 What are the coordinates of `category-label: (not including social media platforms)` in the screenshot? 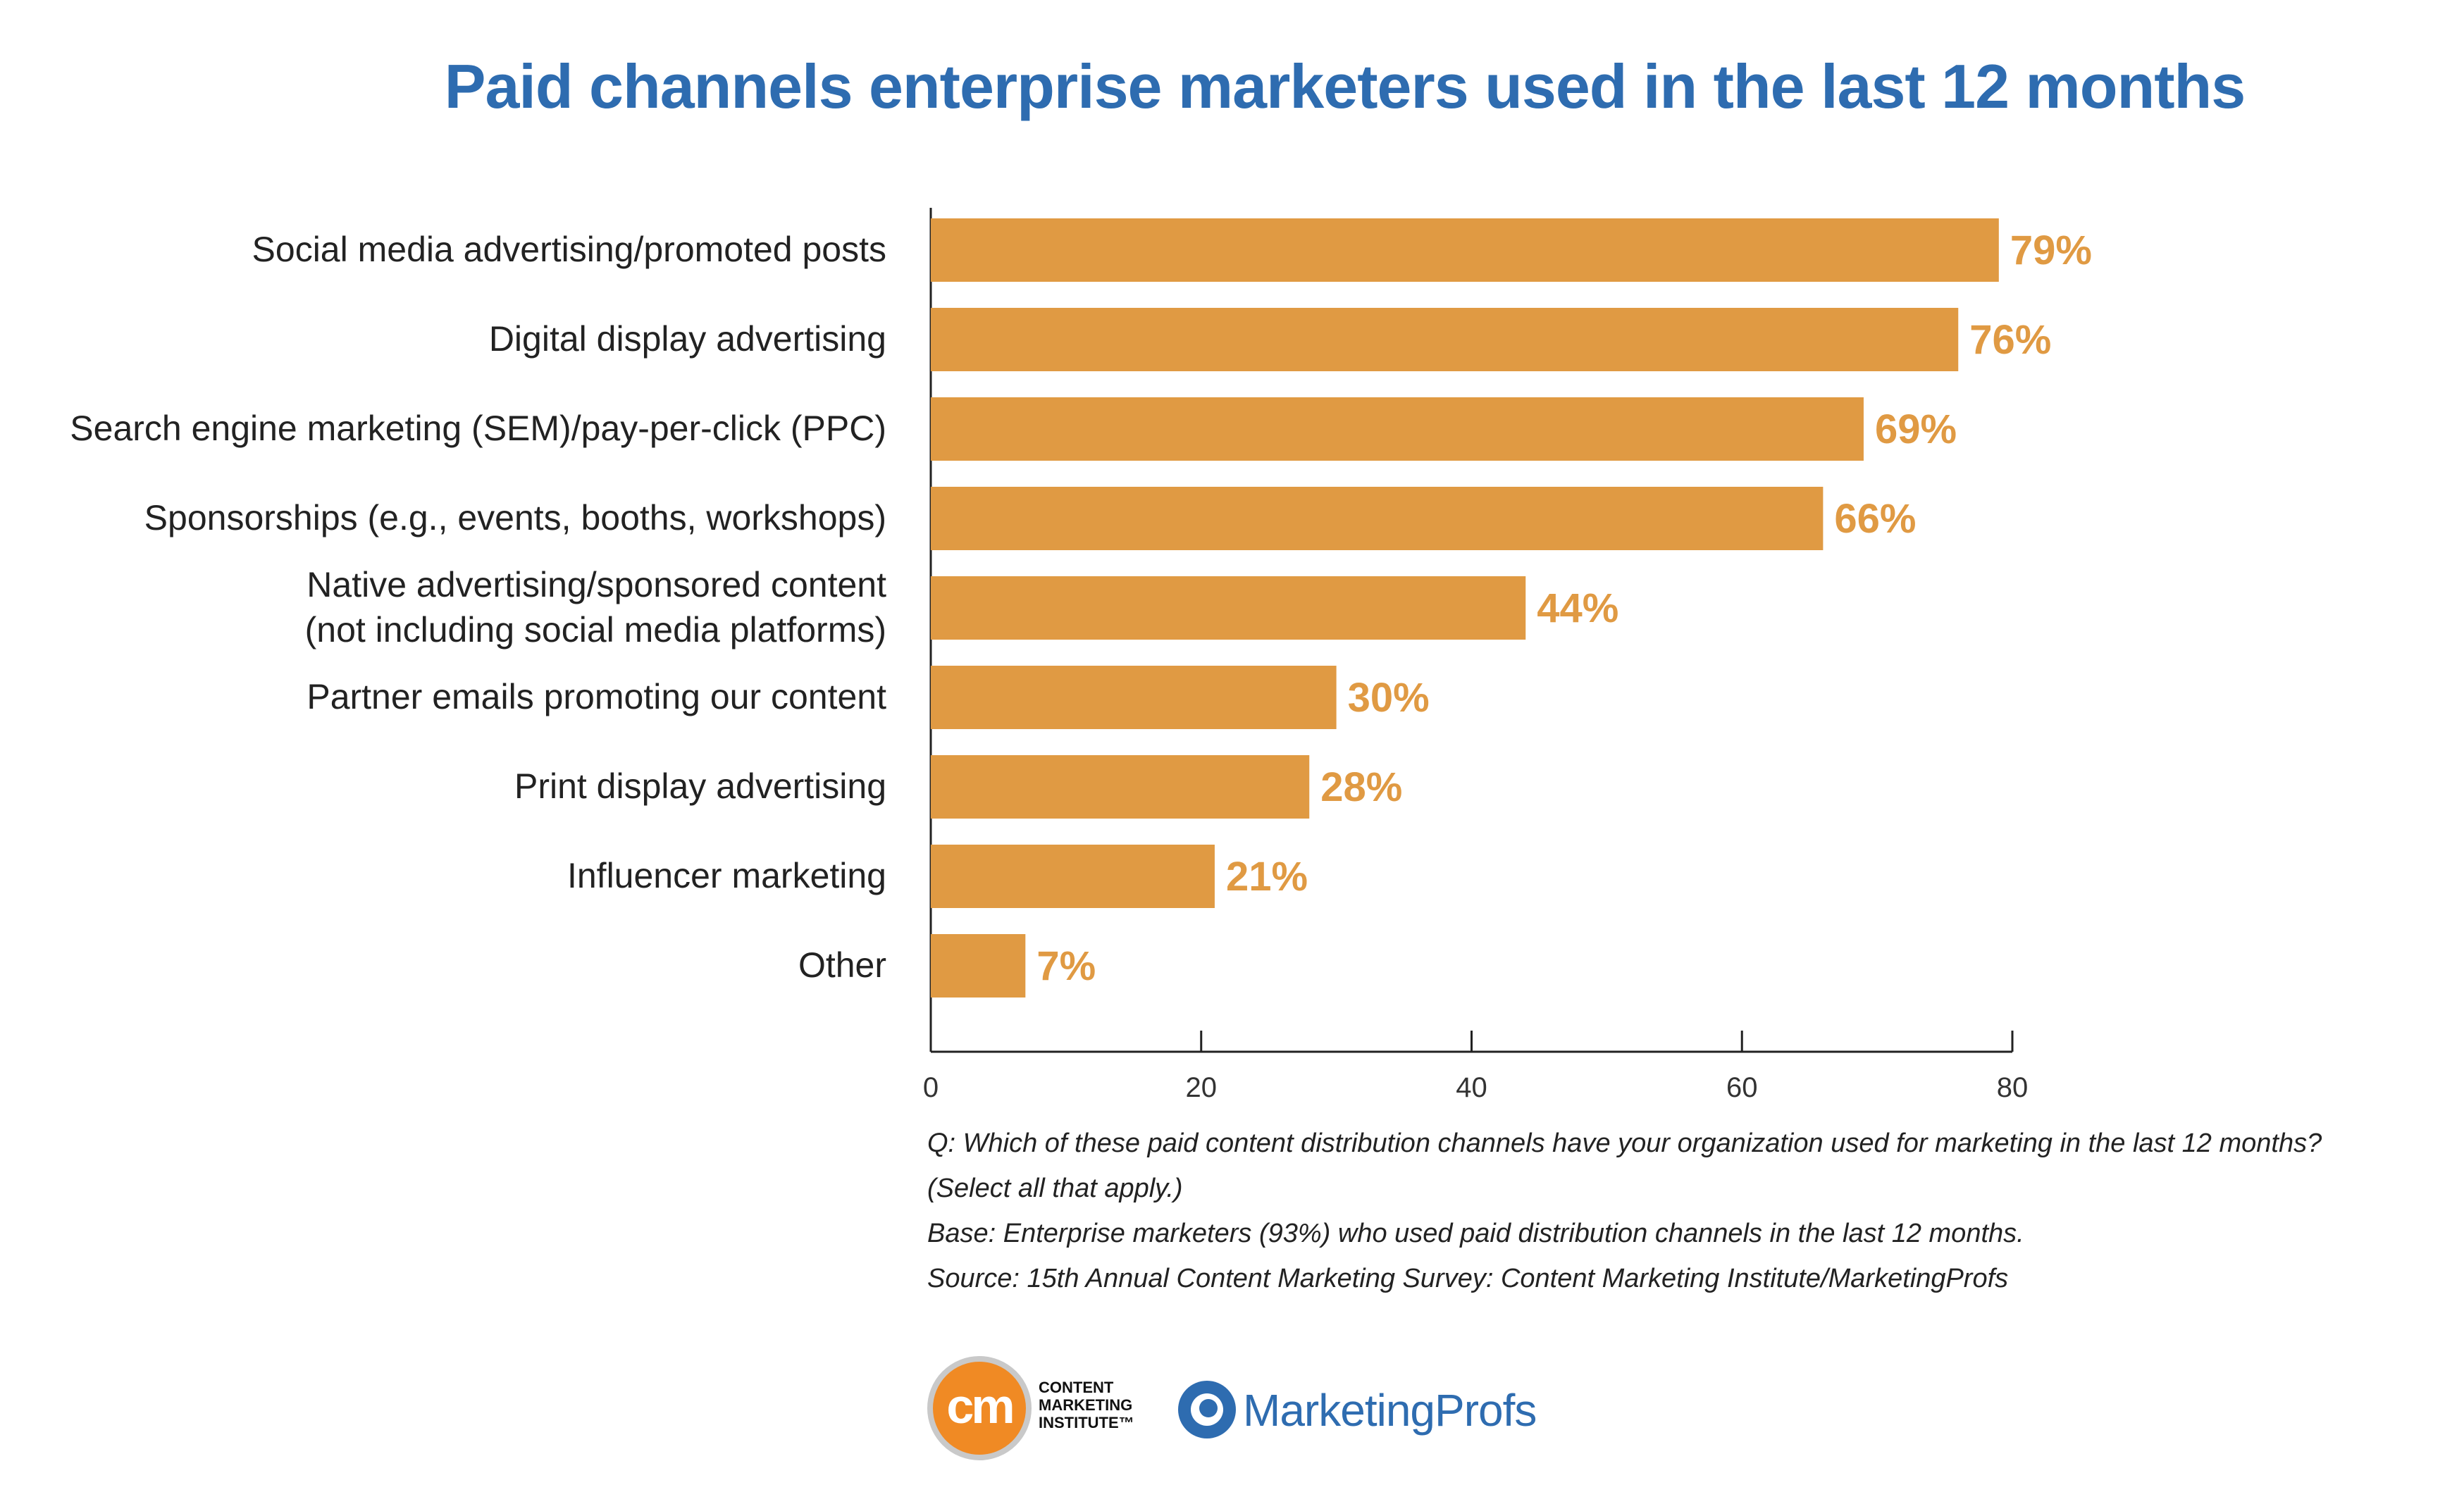 It's located at (595, 630).